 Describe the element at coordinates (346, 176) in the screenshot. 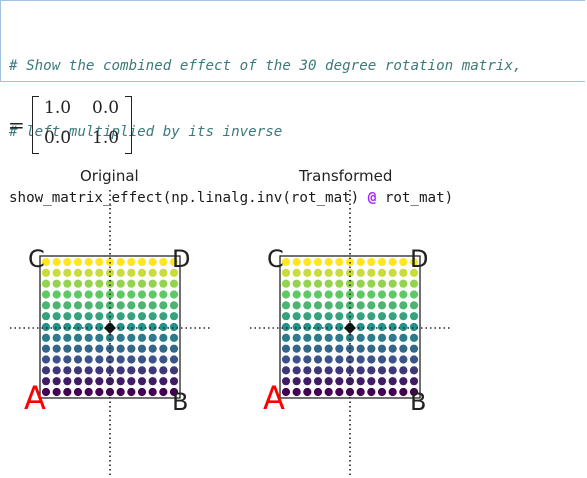

I see `plot-title-transformed: Transformed` at that location.